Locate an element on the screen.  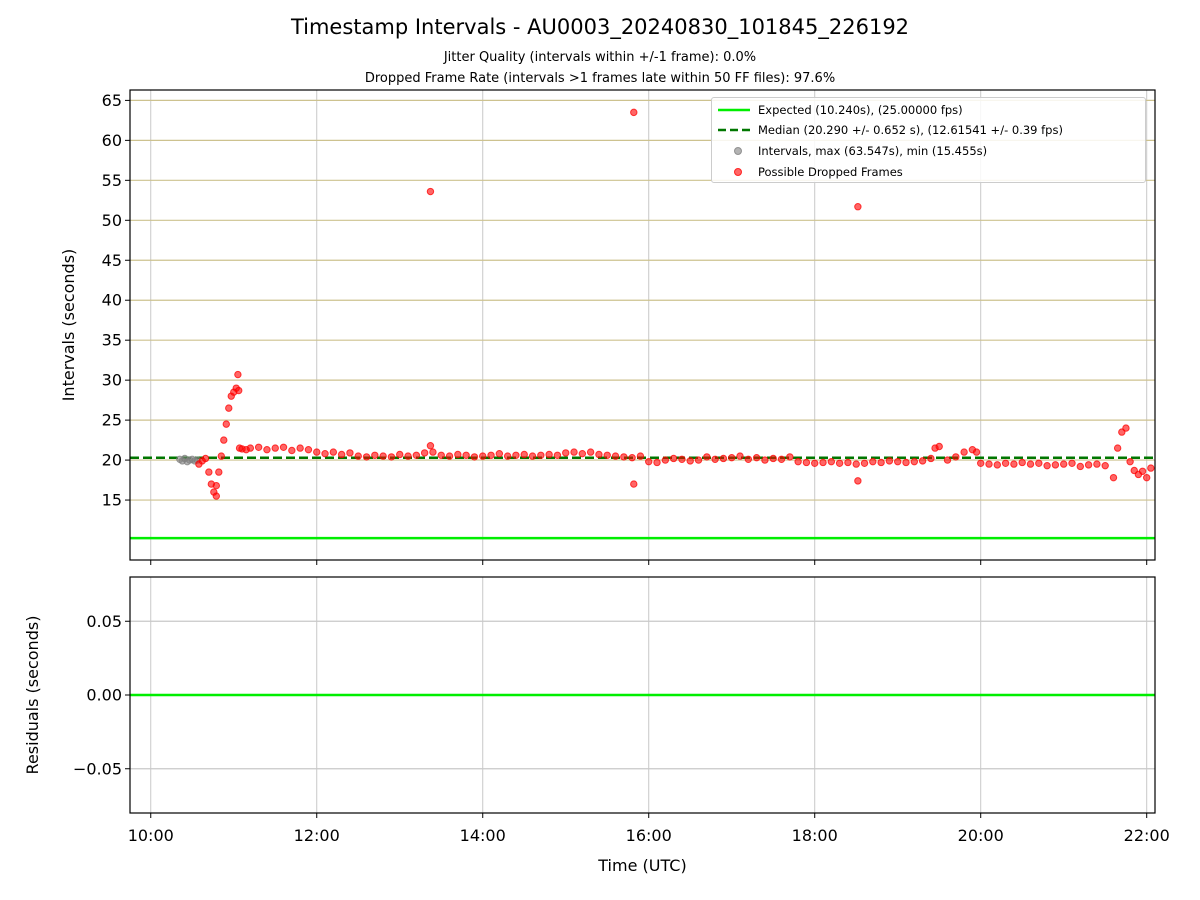
legend-item-dropped-frames: Possible Dropped Frames is located at coordinates (928, 172).